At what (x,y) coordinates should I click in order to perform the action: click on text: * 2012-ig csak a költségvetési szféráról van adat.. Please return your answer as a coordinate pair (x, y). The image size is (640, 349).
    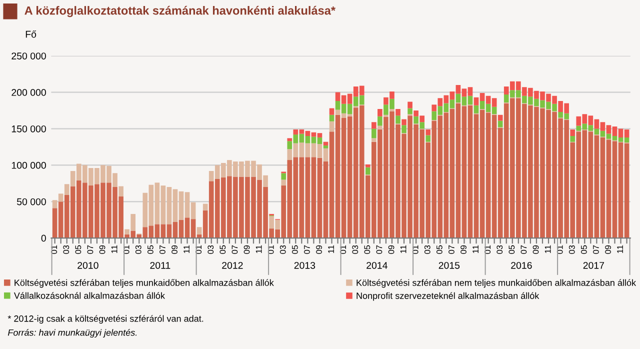
    Looking at the image, I should click on (106, 319).